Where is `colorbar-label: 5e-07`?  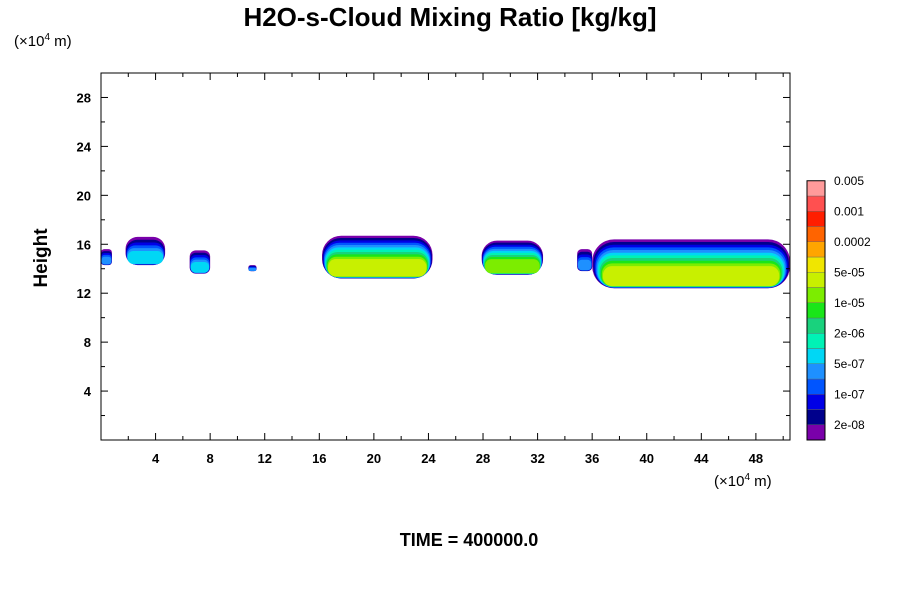
colorbar-label: 5e-07 is located at coordinates (849, 364).